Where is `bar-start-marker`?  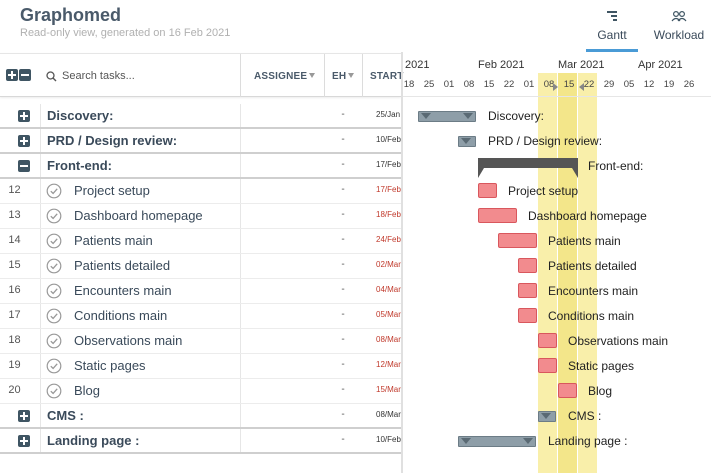 bar-start-marker is located at coordinates (481, 173).